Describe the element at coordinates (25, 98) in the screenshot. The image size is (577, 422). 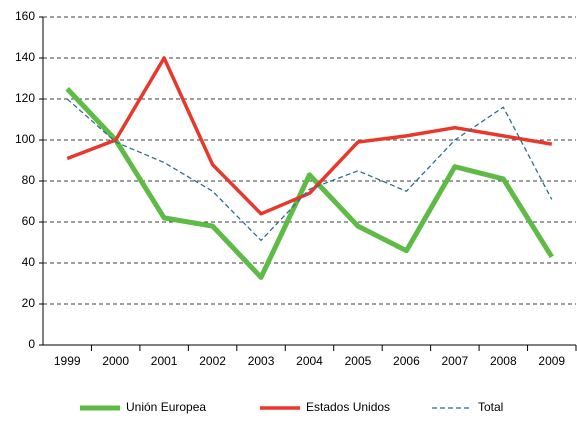
I see `y-tick-label: 120` at that location.